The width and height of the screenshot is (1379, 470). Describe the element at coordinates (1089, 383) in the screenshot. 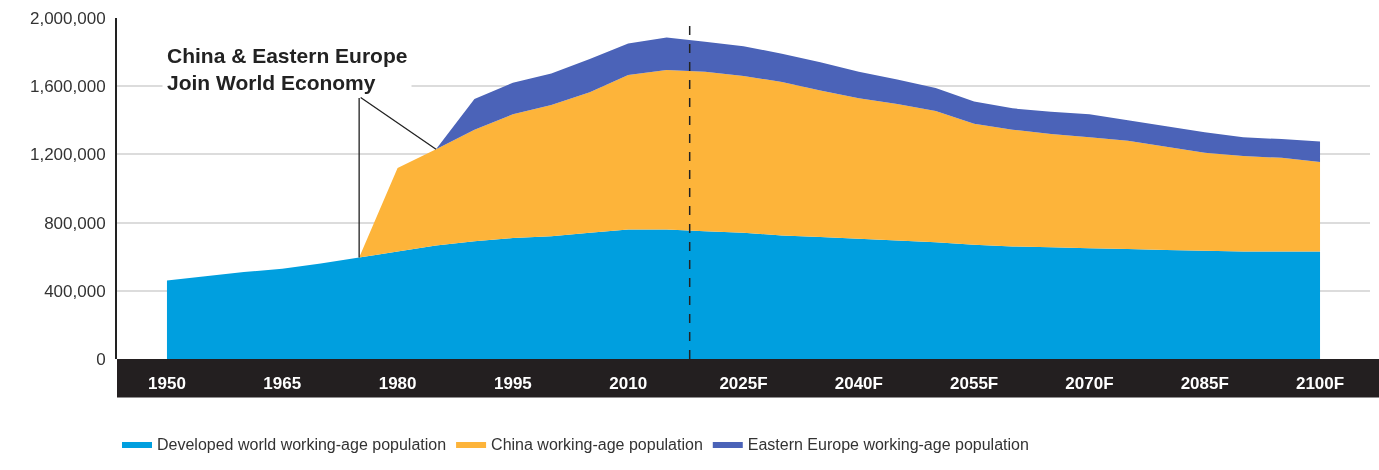

I see `x-tick-label: 2070F` at that location.